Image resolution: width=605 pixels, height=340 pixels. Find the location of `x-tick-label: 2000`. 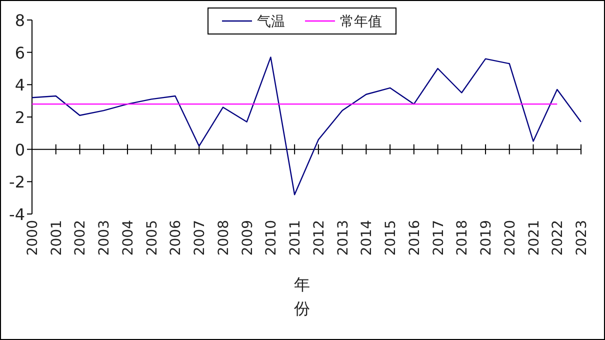

x-tick-label: 2000 is located at coordinates (33, 238).